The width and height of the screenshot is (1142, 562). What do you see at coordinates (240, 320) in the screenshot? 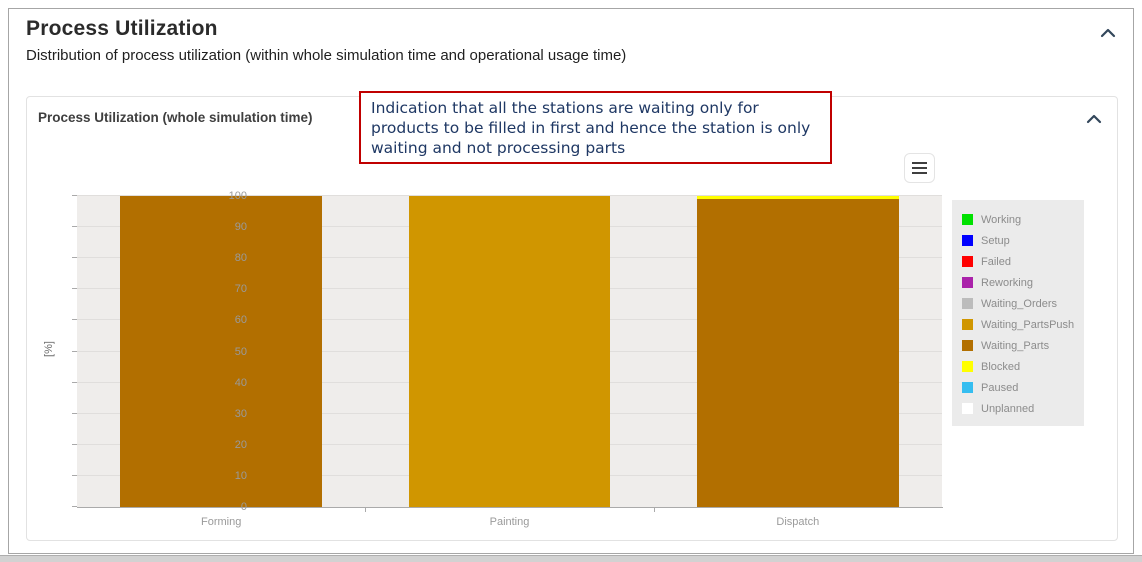
I see `y-tick-label: 60` at bounding box center [240, 320].